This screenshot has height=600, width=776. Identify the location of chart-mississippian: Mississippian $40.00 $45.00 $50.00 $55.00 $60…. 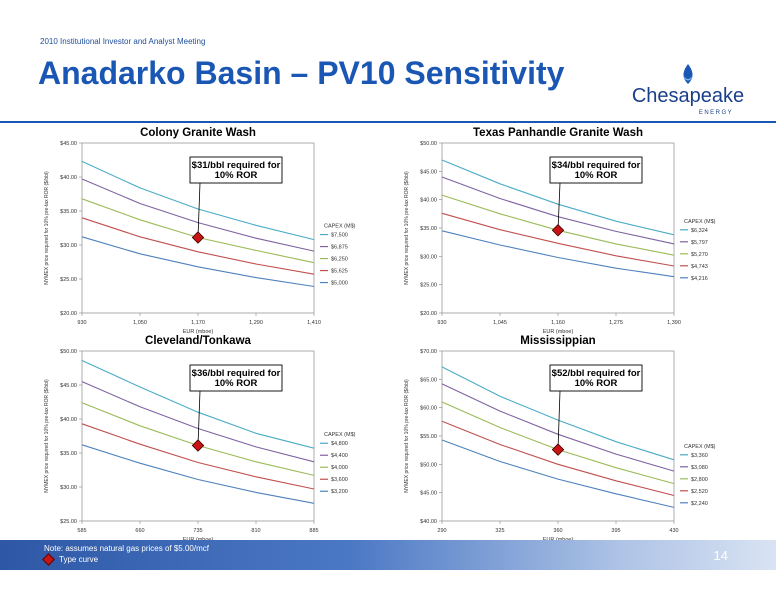
(560, 439).